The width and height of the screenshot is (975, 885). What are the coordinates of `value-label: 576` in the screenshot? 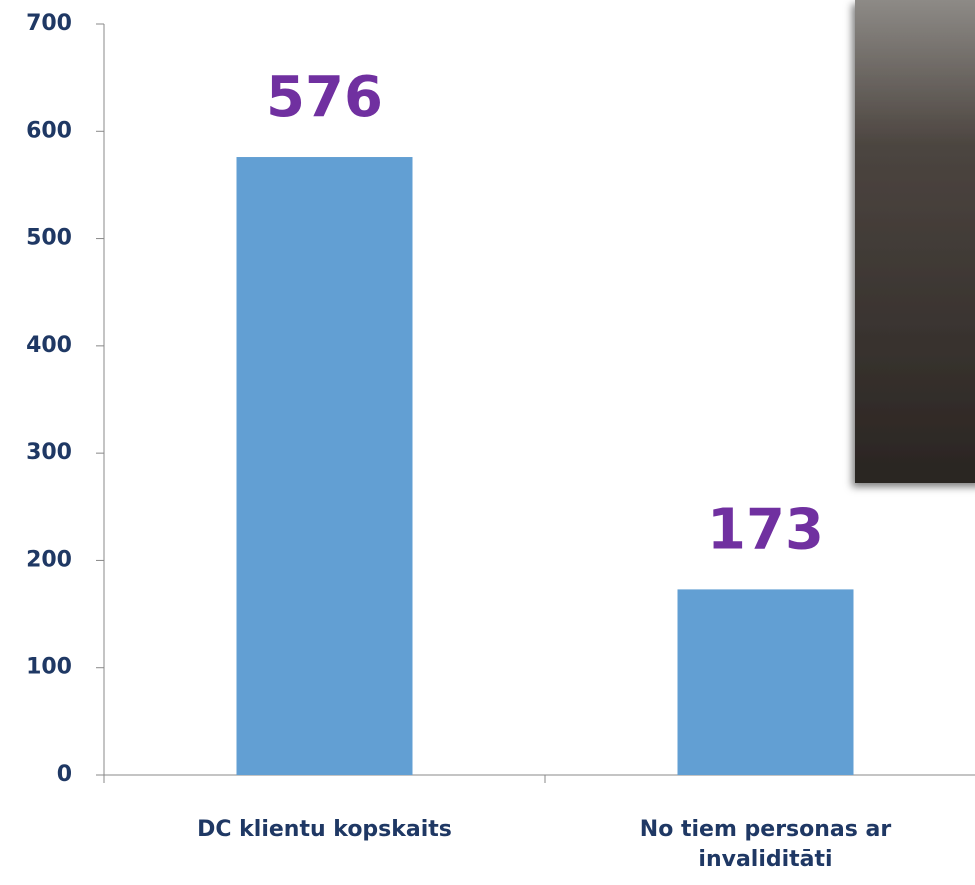 It's located at (324, 97).